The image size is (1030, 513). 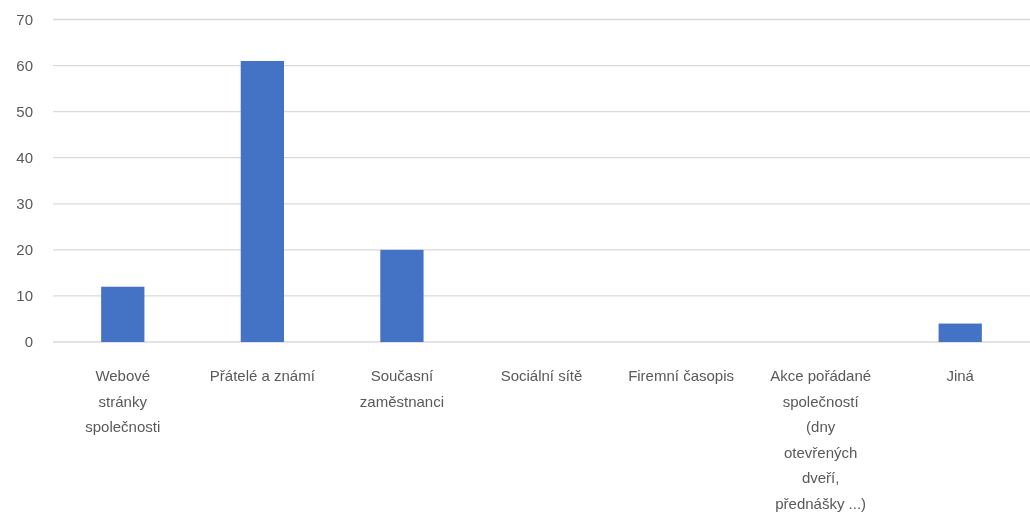 I want to click on y-tick-label: 0, so click(x=28, y=342).